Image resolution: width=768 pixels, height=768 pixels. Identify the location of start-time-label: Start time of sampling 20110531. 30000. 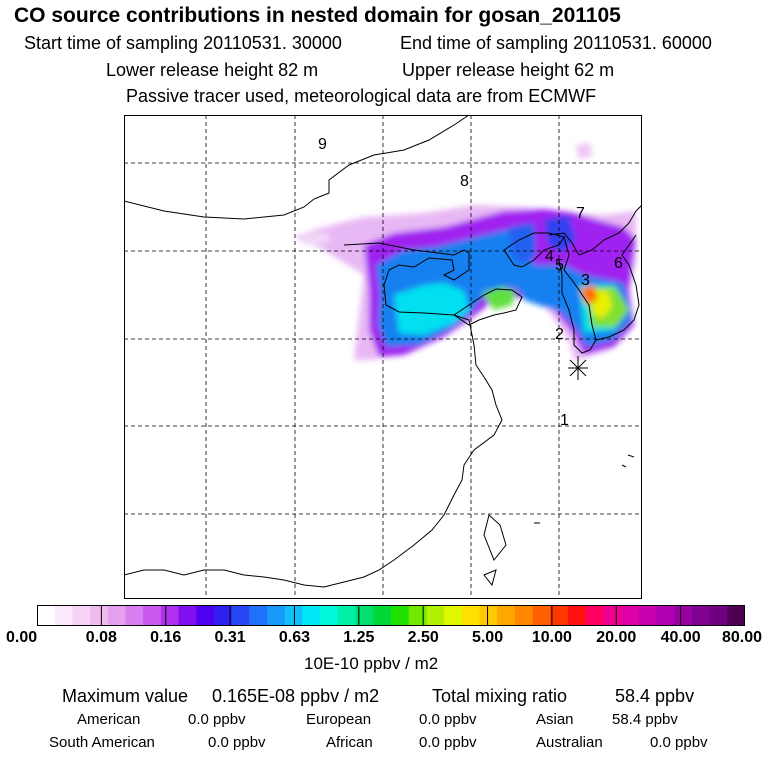
(183, 43).